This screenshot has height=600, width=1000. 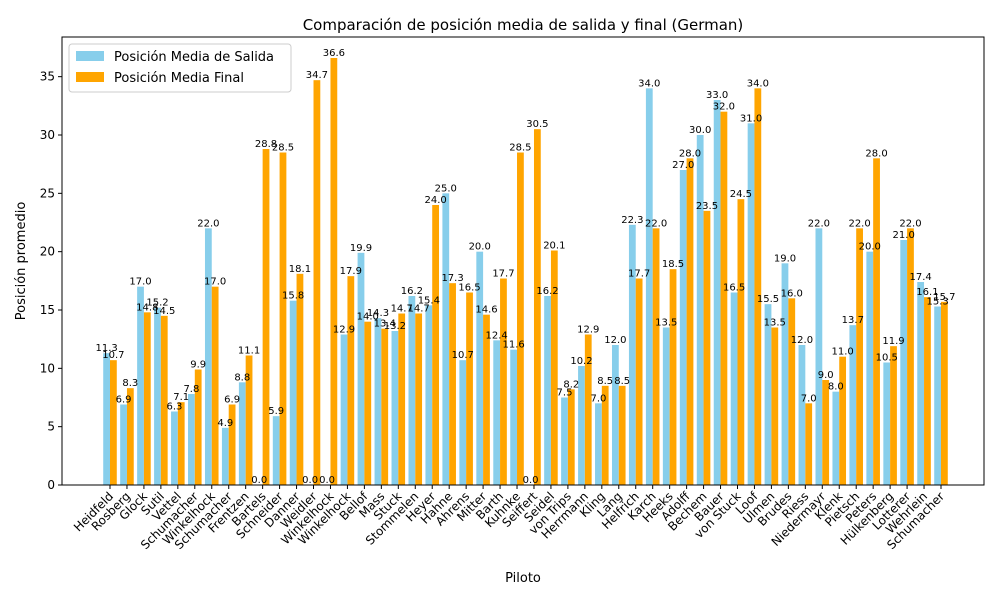 I want to click on data-label-final: 23.5, so click(x=707, y=206).